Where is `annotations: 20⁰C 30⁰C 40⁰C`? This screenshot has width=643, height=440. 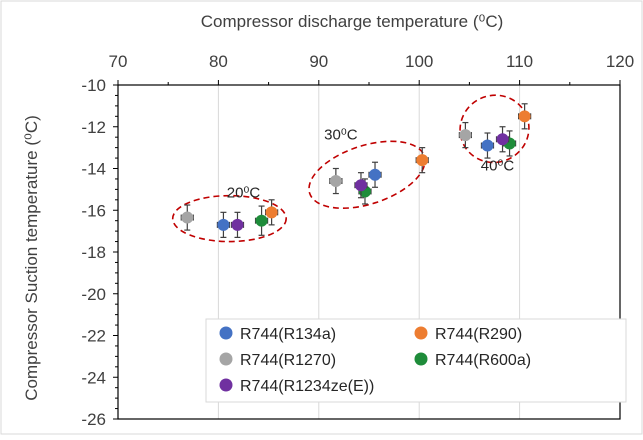
annotations: 20⁰C 30⁰C 40⁰C is located at coordinates (371, 163).